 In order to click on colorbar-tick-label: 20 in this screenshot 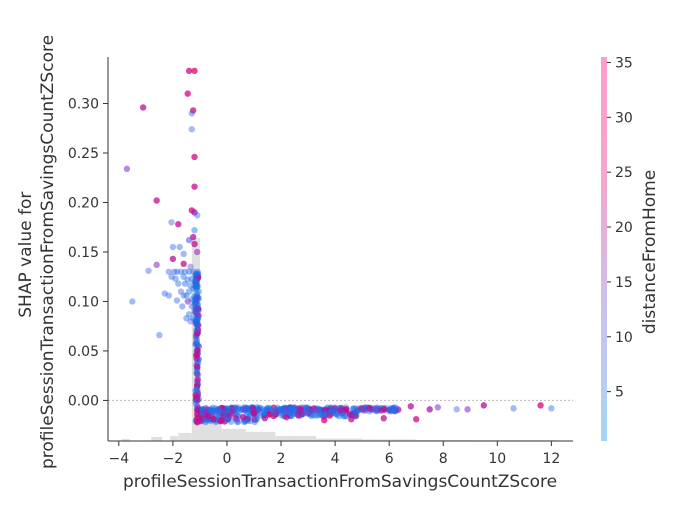, I will do `click(624, 228)`.